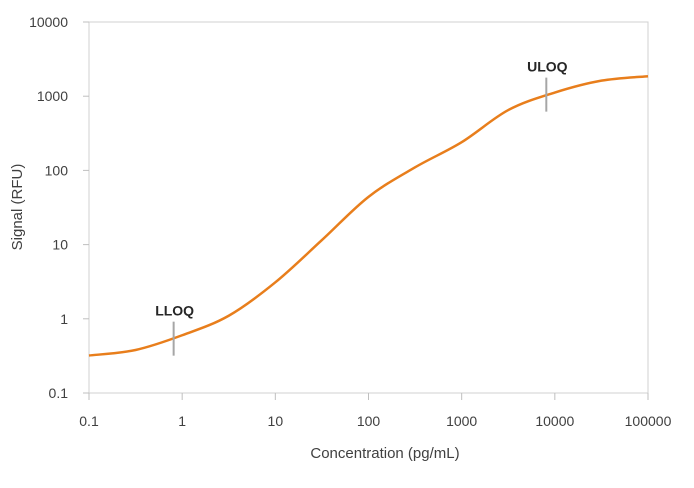 This screenshot has height=488, width=694. What do you see at coordinates (369, 421) in the screenshot?
I see `x-tick-label: 100` at bounding box center [369, 421].